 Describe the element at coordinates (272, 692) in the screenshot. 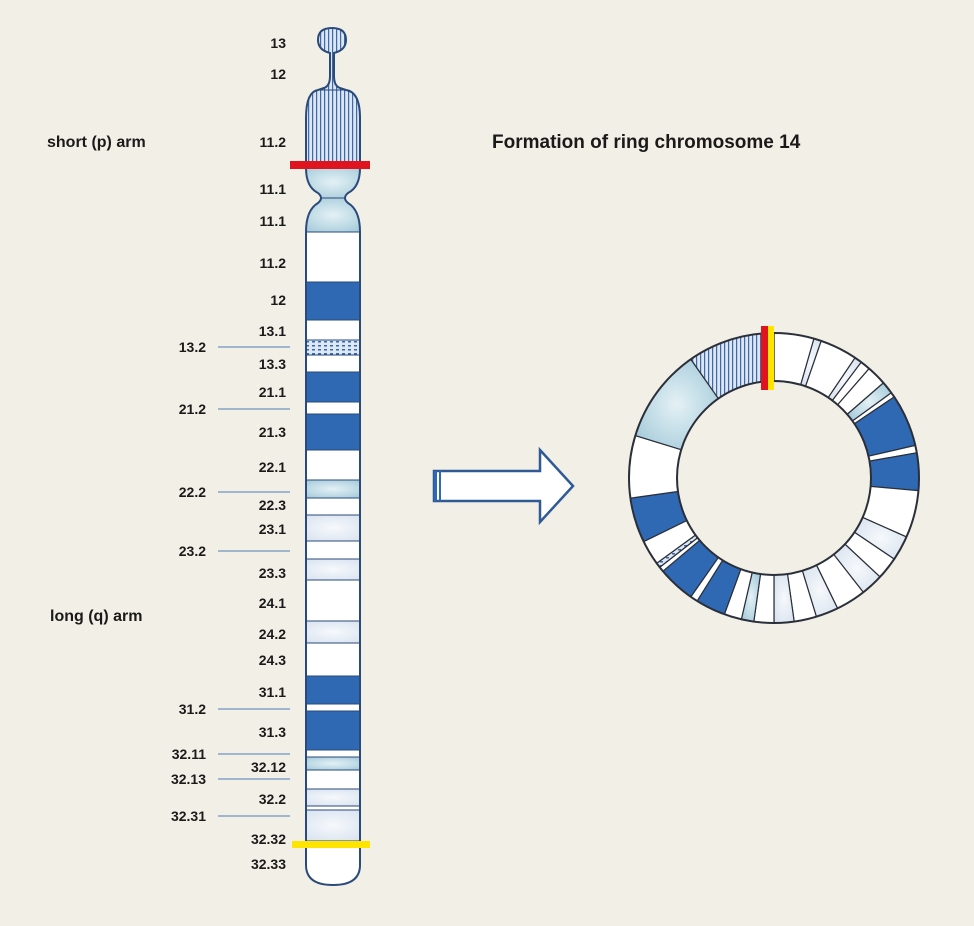

I see `band-label: 31.1` at that location.